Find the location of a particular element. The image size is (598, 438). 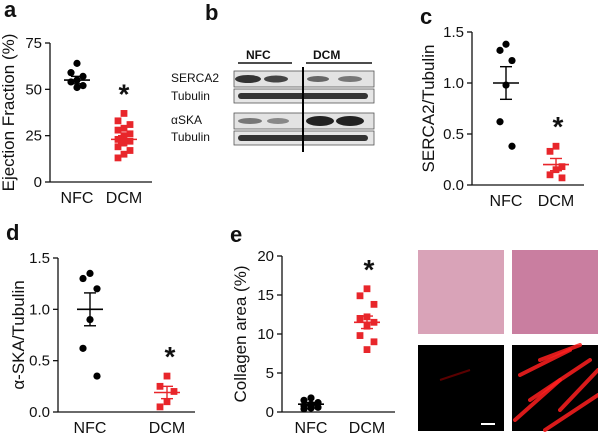

collagen-signal is located at coordinates (518, 387).